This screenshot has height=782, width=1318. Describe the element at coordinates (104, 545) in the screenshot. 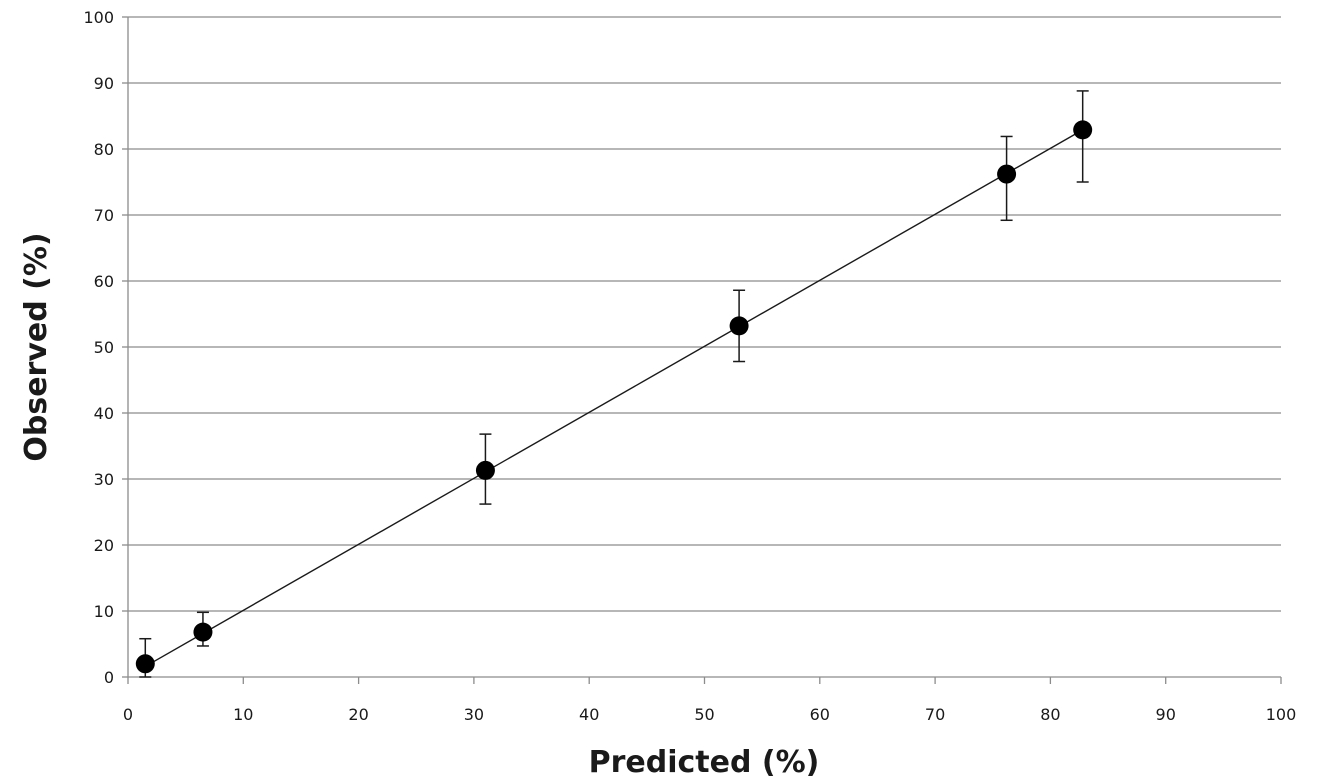

I see `y-tick-label-2: 20` at that location.